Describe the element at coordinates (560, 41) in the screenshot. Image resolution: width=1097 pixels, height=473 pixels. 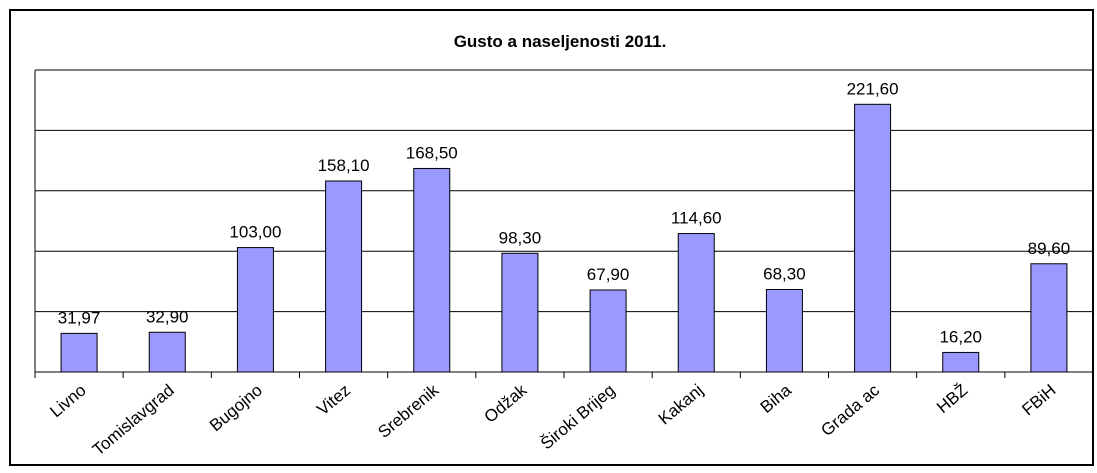
I see `chart-title: Gusto a naseljenosti 2011.` at that location.